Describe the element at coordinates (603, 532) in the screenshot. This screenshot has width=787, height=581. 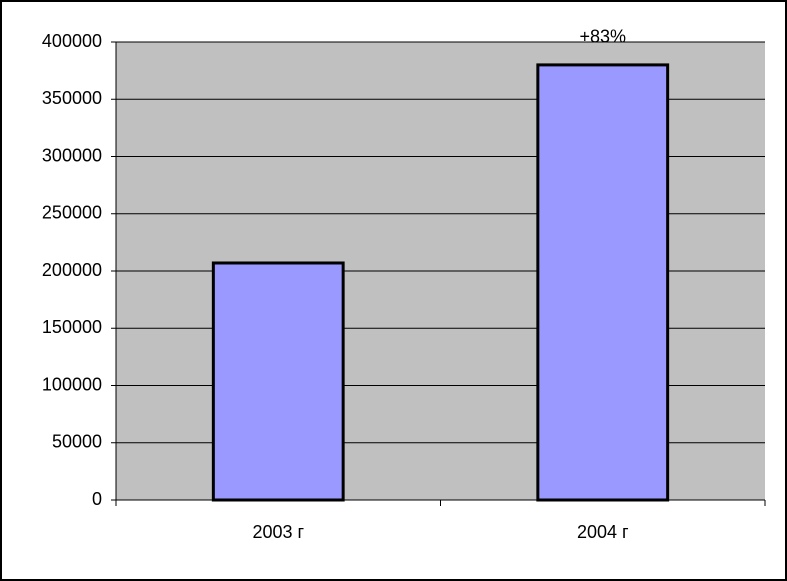
I see `x-tick-label: 2004 г` at that location.